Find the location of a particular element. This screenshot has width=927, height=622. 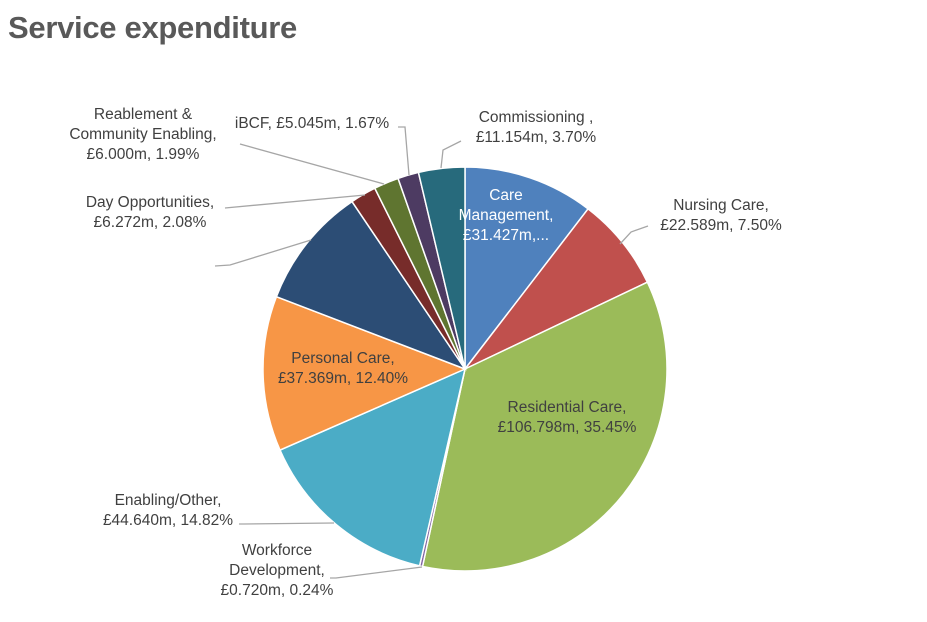

pie-slice-personal-care is located at coordinates (364, 373).